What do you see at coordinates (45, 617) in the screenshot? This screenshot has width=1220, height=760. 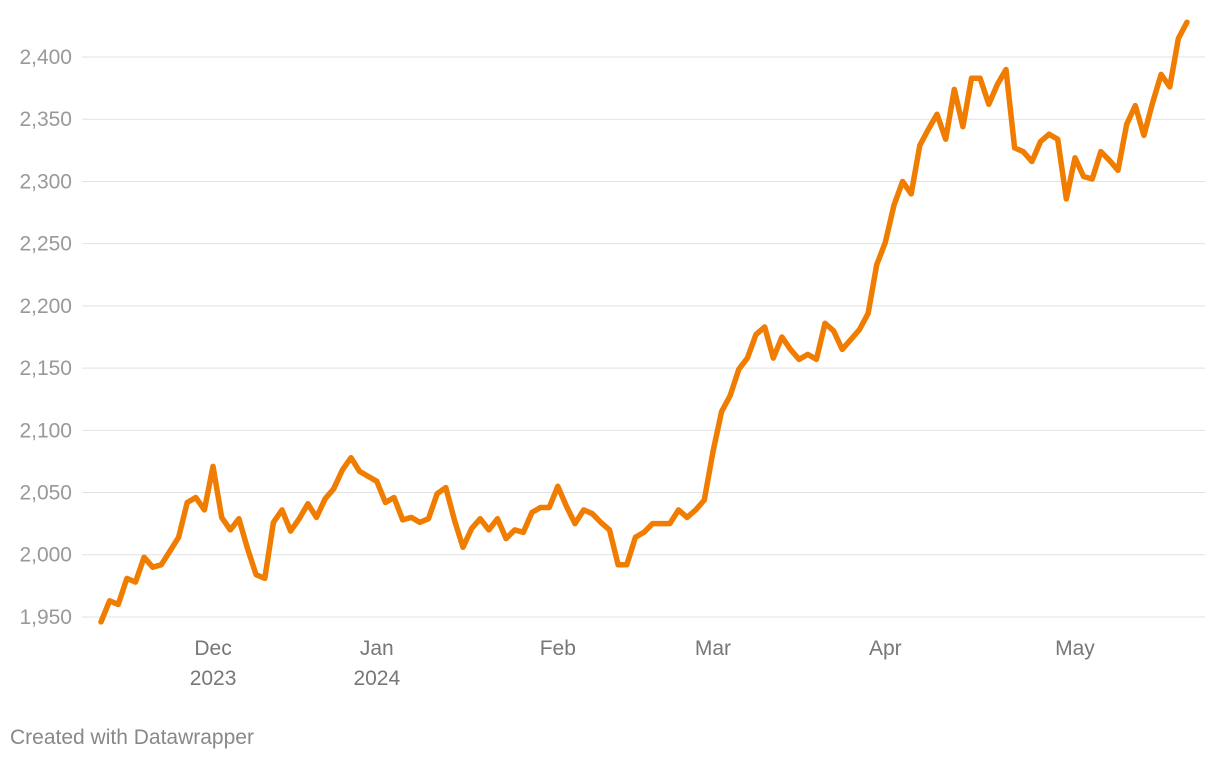 I see `y-tick-label: 1,950` at bounding box center [45, 617].